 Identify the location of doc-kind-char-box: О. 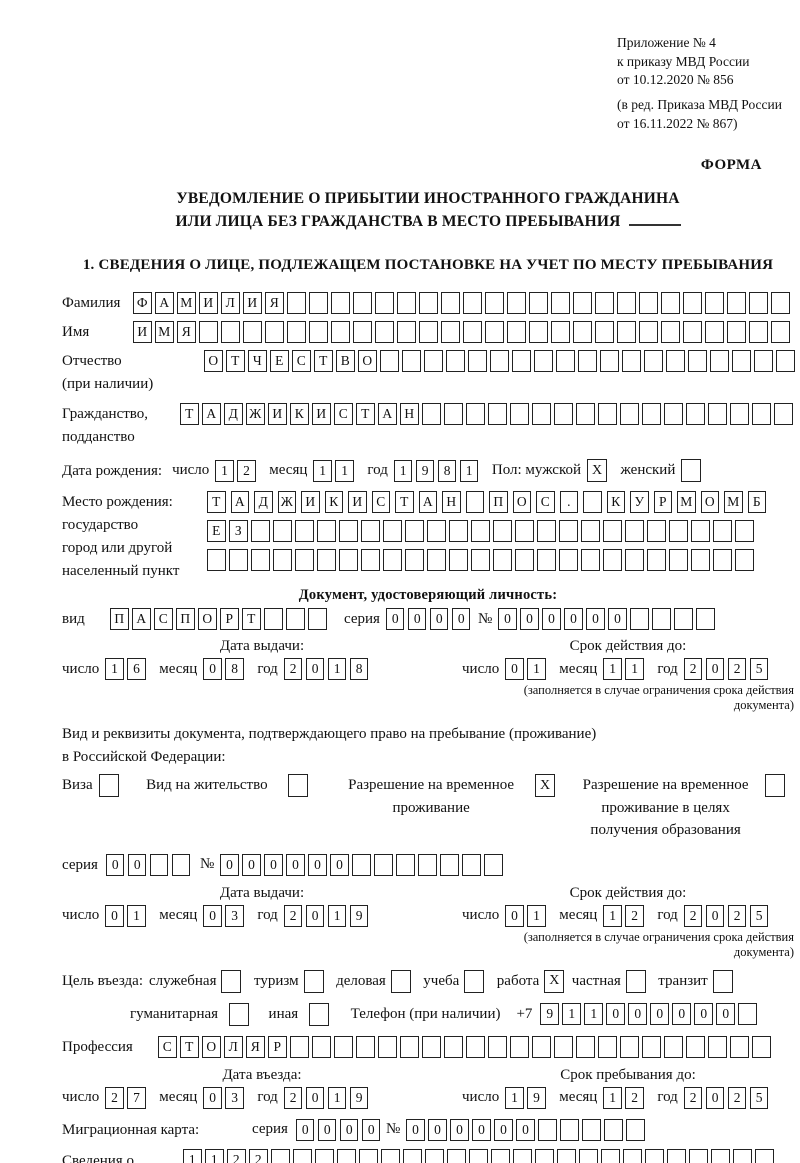
(207, 619).